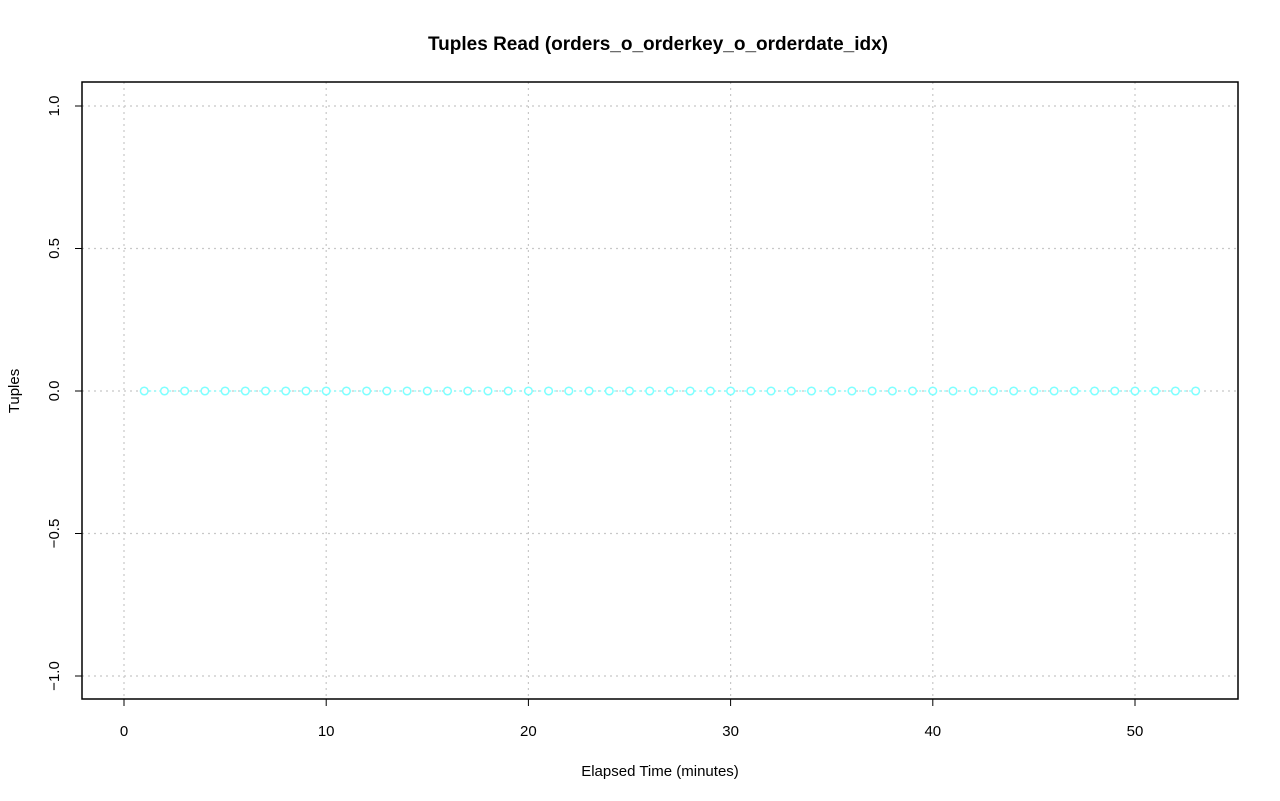  Describe the element at coordinates (326, 731) in the screenshot. I see `x-tick-label: 10` at that location.